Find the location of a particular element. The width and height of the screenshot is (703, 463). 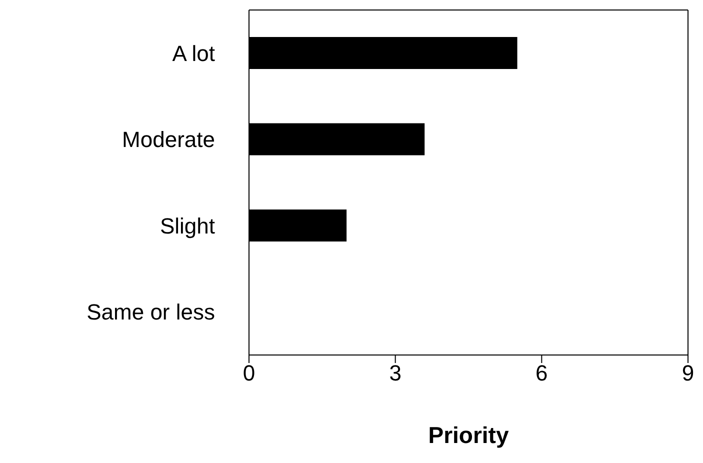

y-tick-label: Same or less is located at coordinates (150, 312).